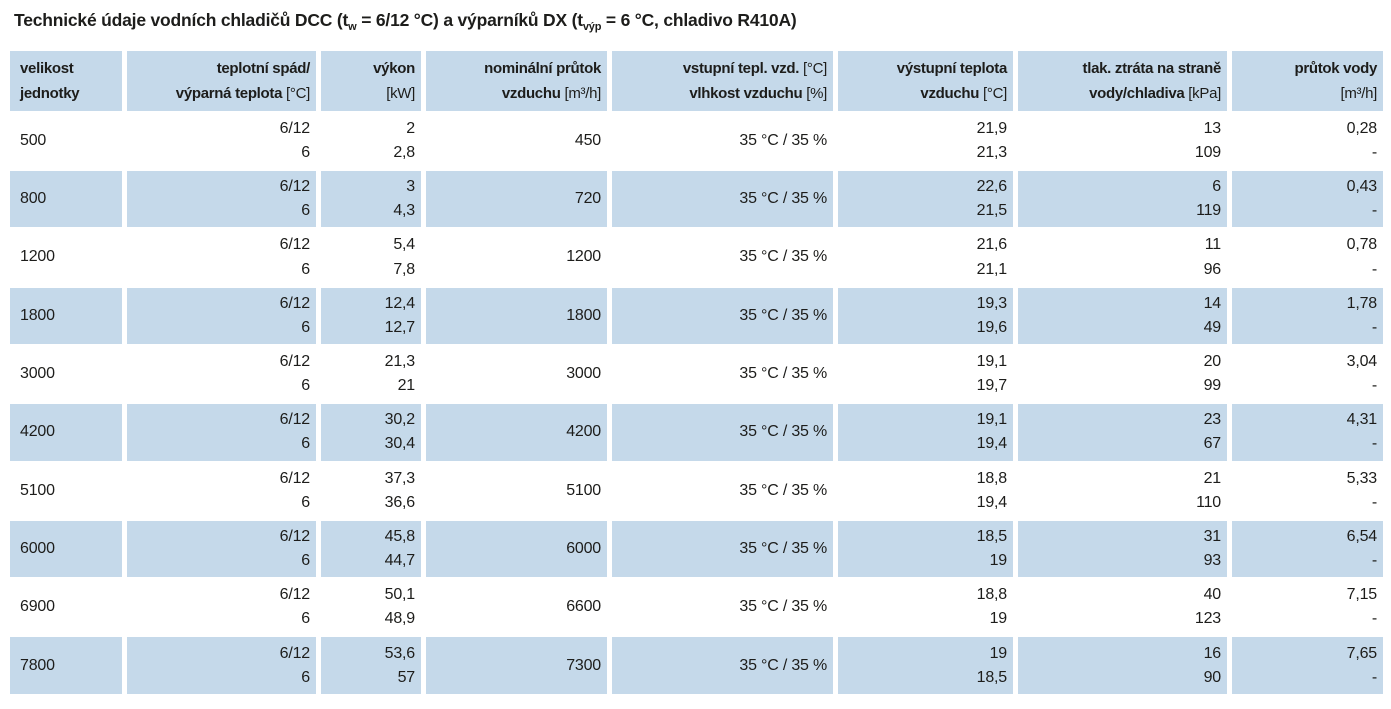  I want to click on cell-air-flow: 1200, so click(516, 257).